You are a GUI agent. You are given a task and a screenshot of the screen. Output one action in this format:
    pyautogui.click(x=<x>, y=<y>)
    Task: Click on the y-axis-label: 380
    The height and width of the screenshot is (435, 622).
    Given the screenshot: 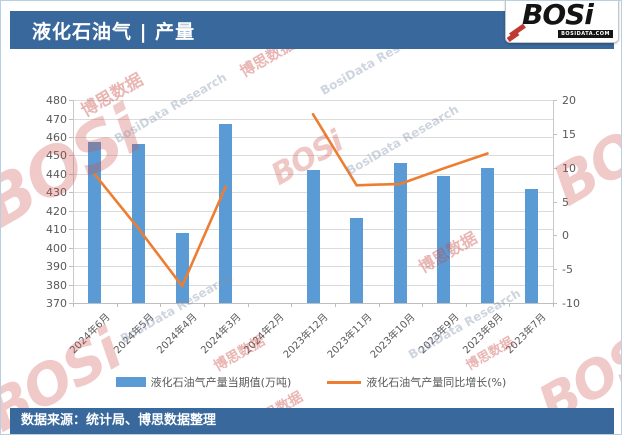 What is the action you would take?
    pyautogui.click(x=56, y=285)
    